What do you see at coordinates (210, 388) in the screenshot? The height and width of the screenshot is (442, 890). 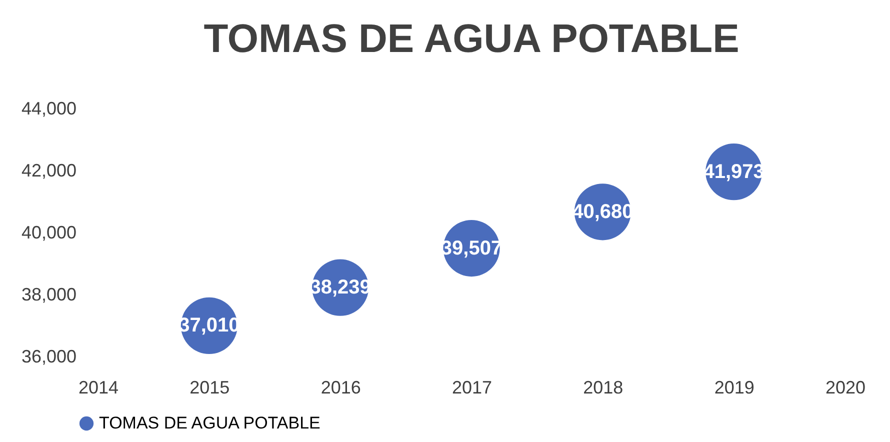 I see `x-tick-label: 2015` at bounding box center [210, 388].